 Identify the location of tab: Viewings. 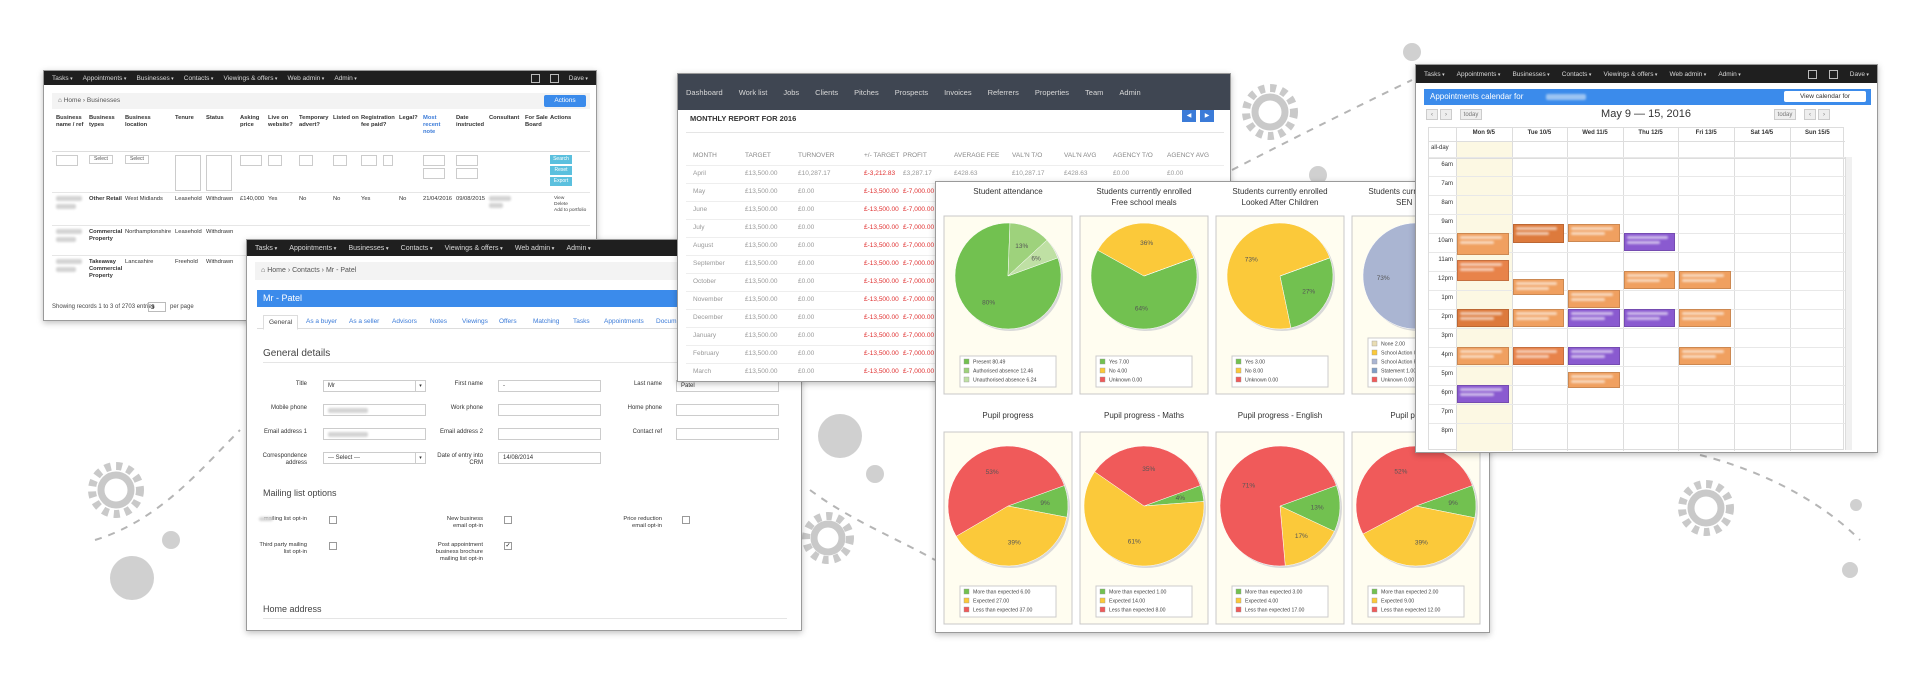
(475, 321).